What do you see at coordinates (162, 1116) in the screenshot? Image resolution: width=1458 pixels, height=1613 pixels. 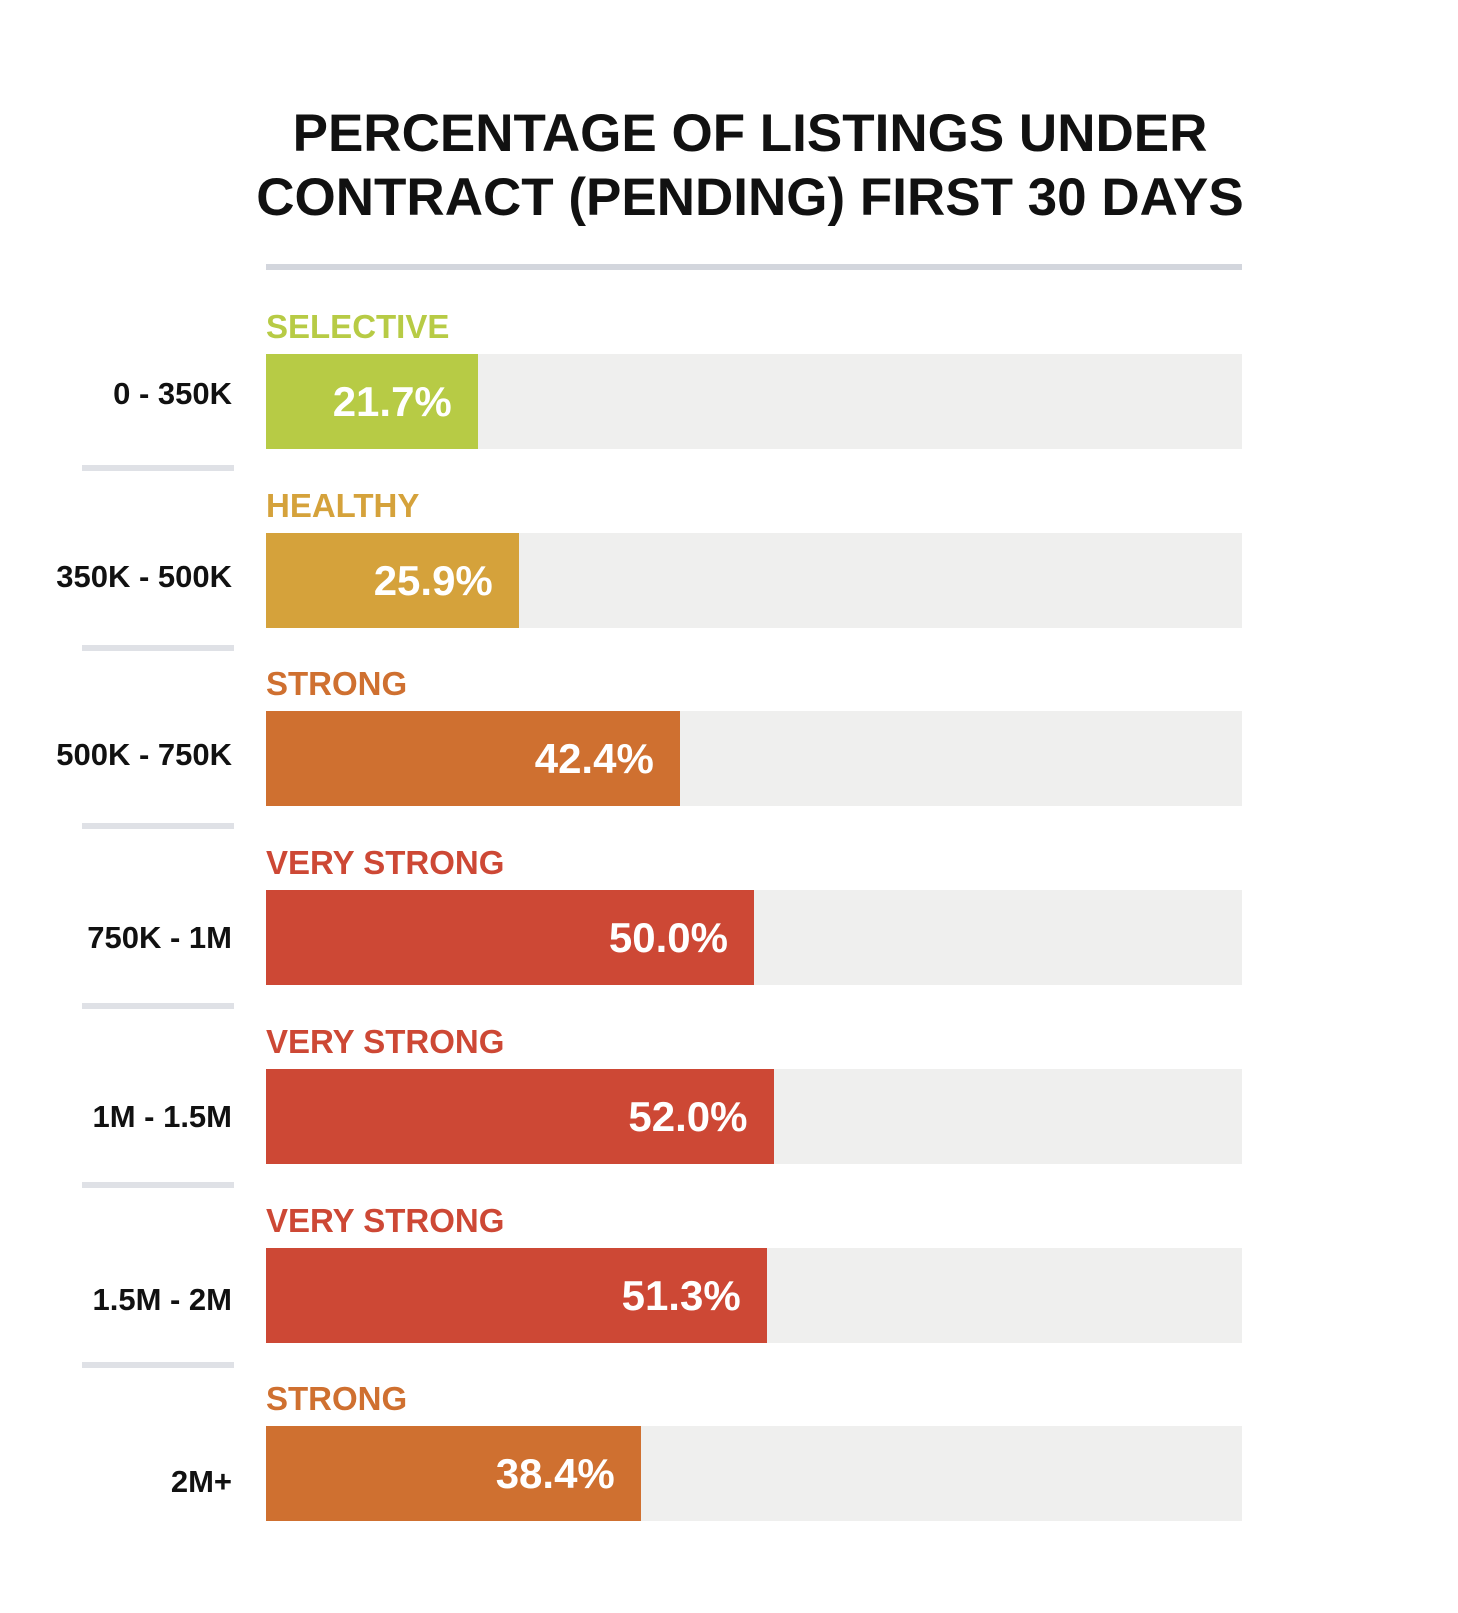 I see `price-range-label: 1M - 1.5M` at bounding box center [162, 1116].